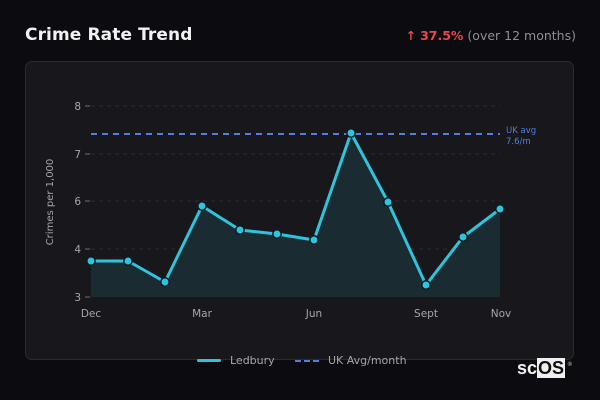 This screenshot has height=400, width=600. What do you see at coordinates (252, 360) in the screenshot?
I see `legend-label: Ledbury` at bounding box center [252, 360].